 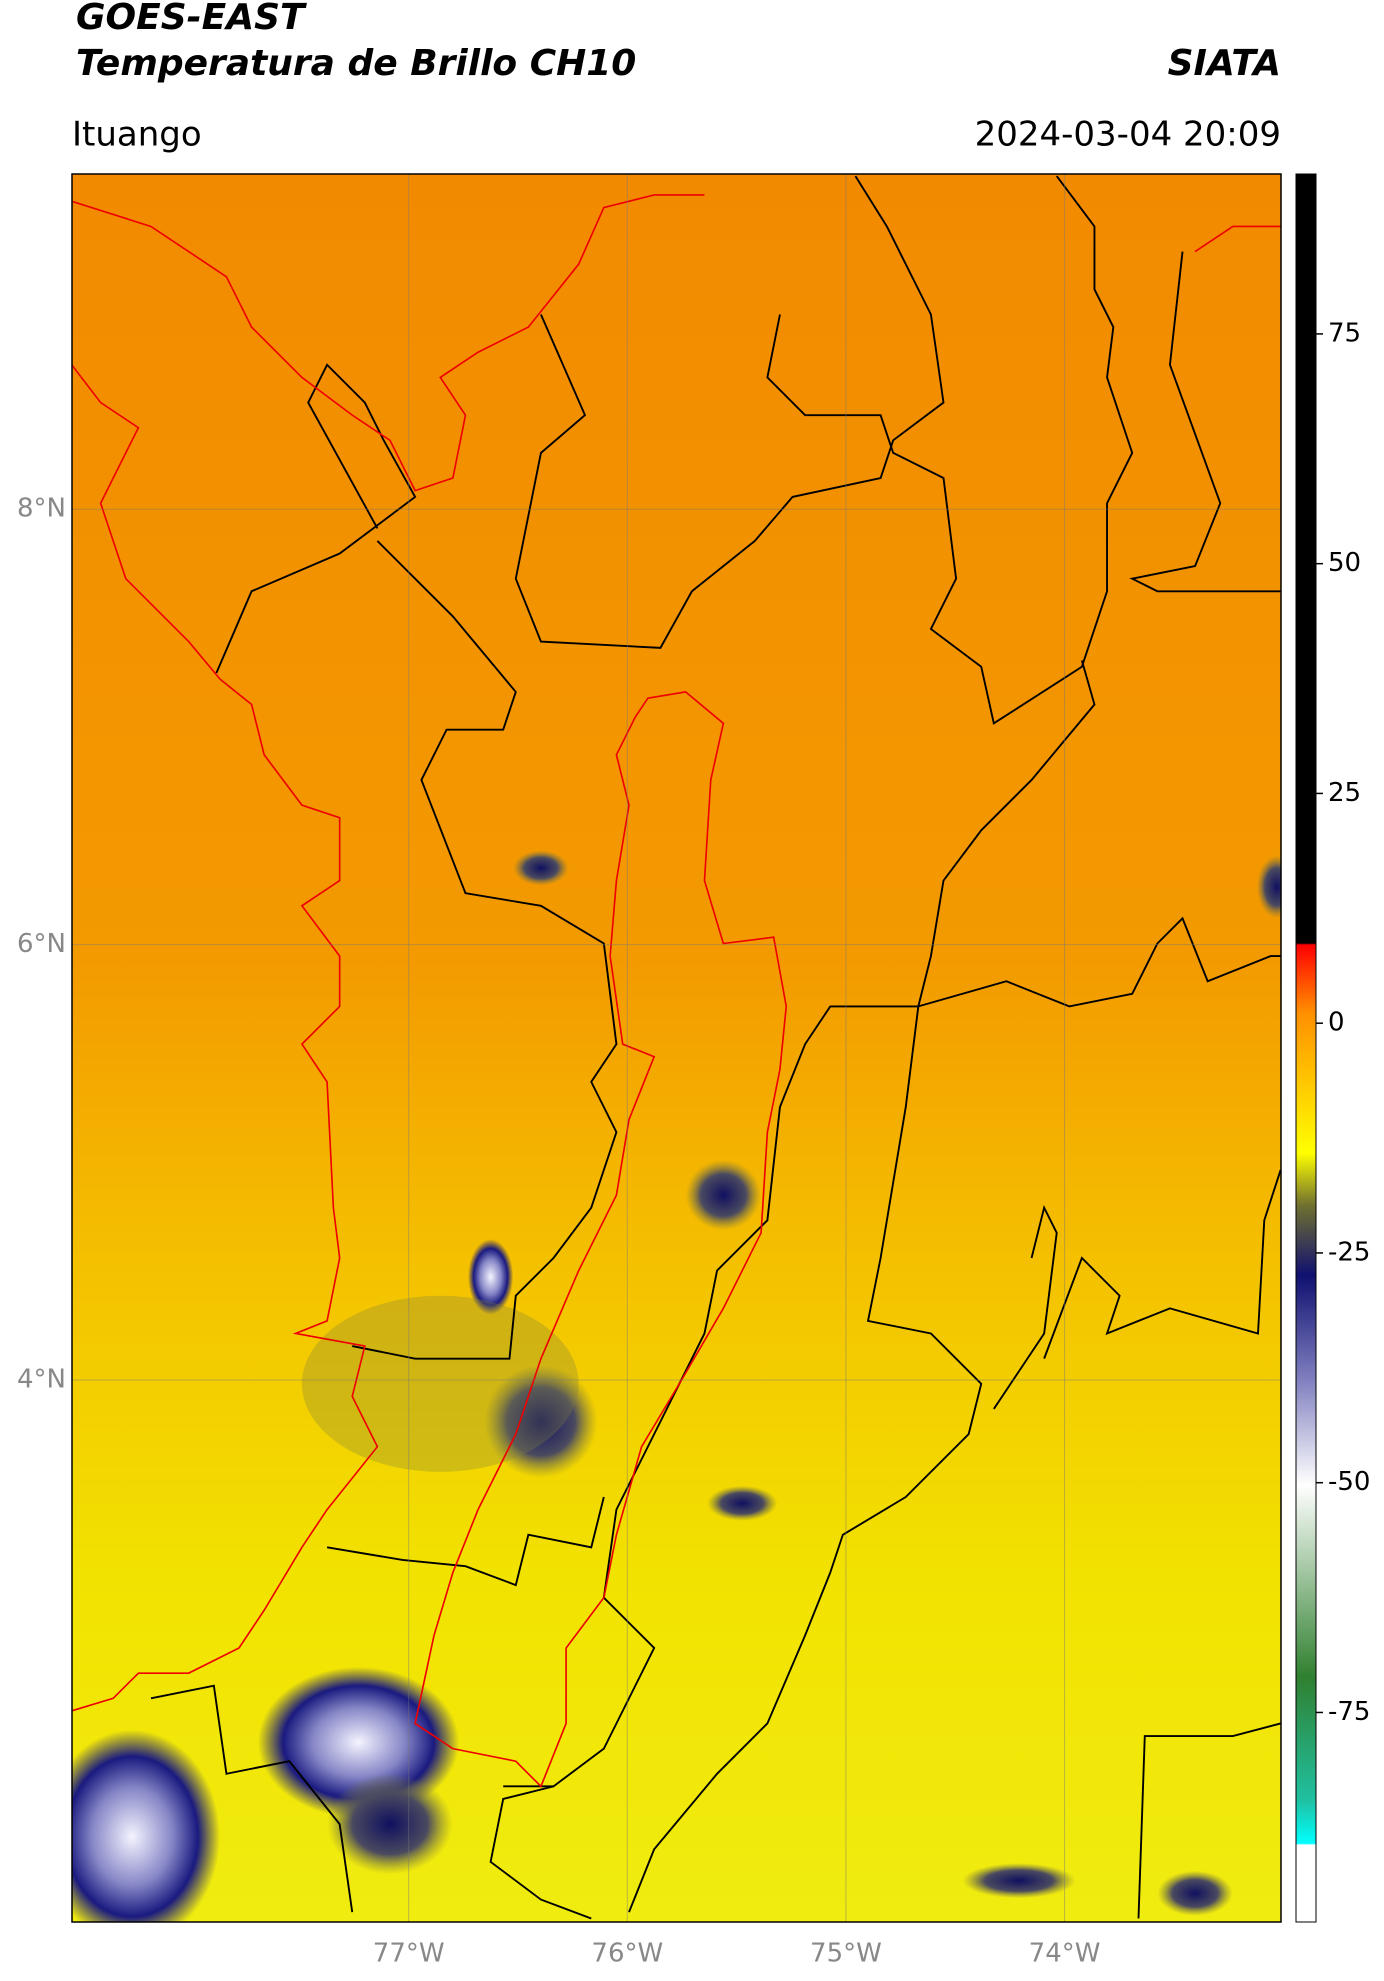 I want to click on colorbar-tick-label: 50, so click(x=1344, y=563).